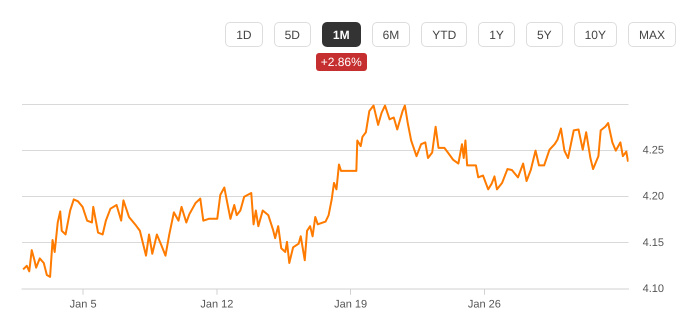 The image size is (688, 328). Describe the element at coordinates (653, 150) in the screenshot. I see `y-tick-label: 4.25` at that location.